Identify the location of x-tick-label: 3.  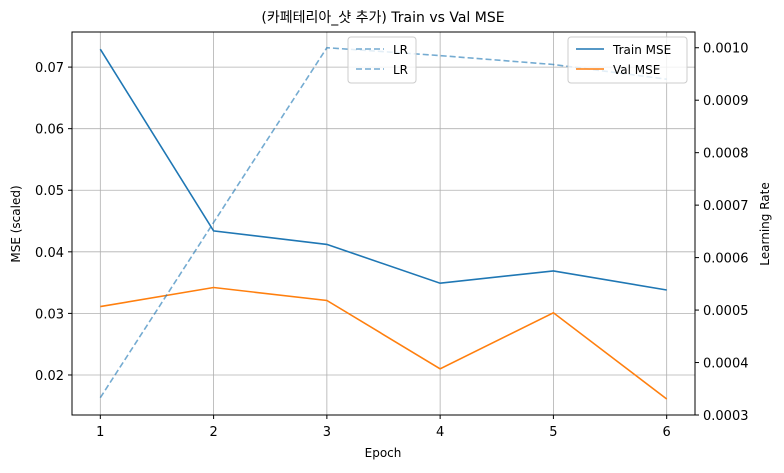
(327, 432).